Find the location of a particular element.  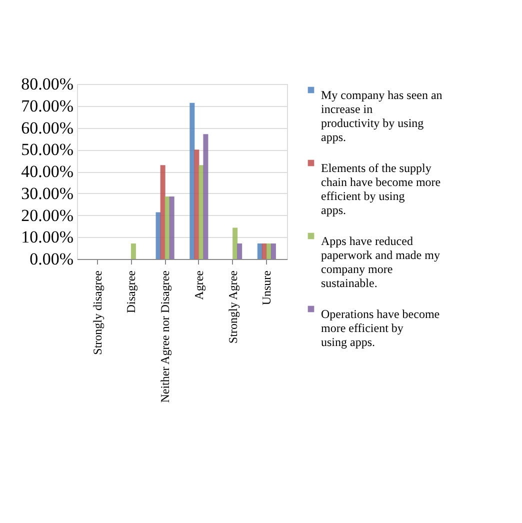

legend-label: Apps have reduced paperwork and made my company more sustainable. is located at coordinates (380, 262).